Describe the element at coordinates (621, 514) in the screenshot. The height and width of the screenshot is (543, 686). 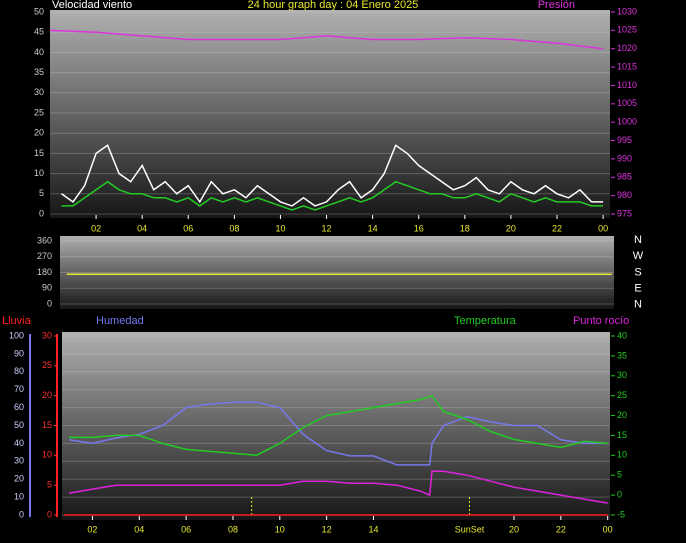
I see `y-tick-label: -5` at that location.